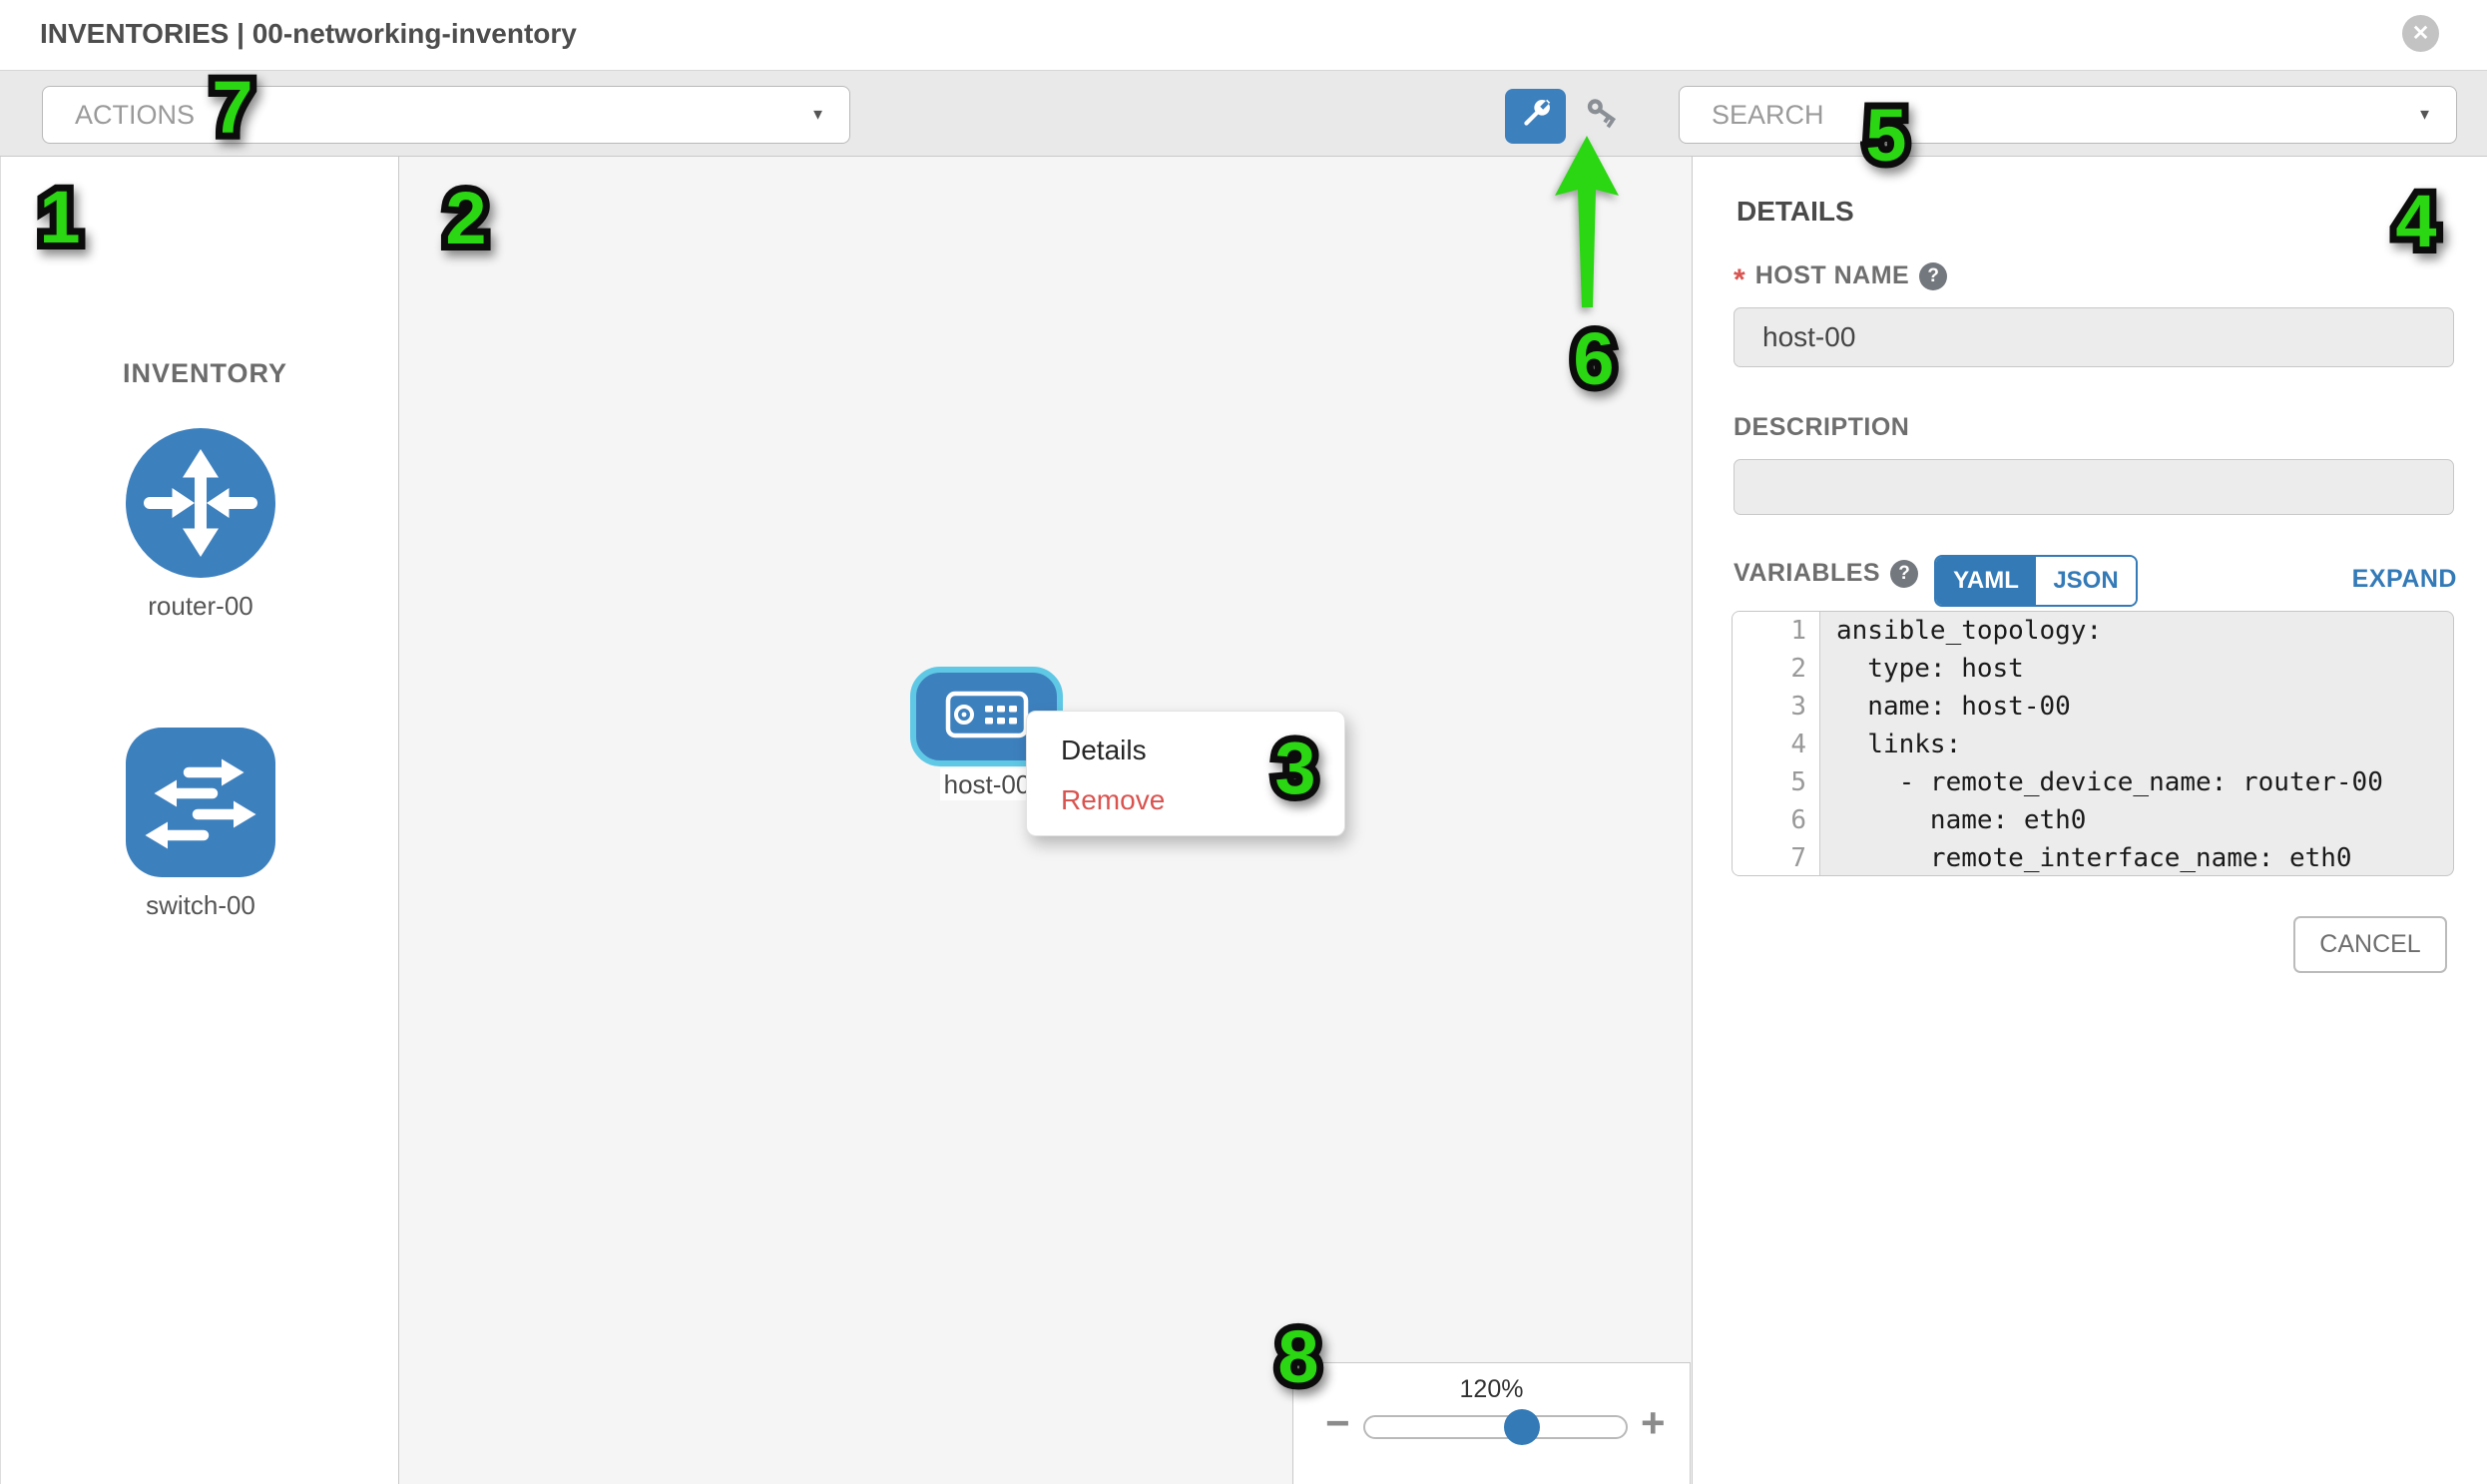 This screenshot has height=1484, width=2487. I want to click on description-label-row: DESCRIPTION, so click(1821, 427).